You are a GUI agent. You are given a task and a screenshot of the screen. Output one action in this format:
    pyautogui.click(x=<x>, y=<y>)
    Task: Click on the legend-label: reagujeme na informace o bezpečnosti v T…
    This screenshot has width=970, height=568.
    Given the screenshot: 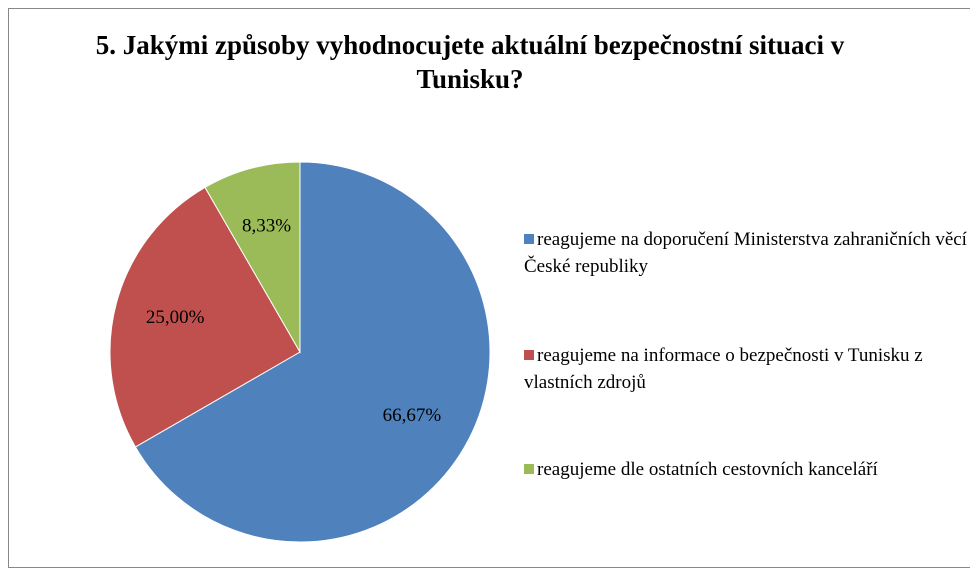 What is the action you would take?
    pyautogui.click(x=723, y=369)
    